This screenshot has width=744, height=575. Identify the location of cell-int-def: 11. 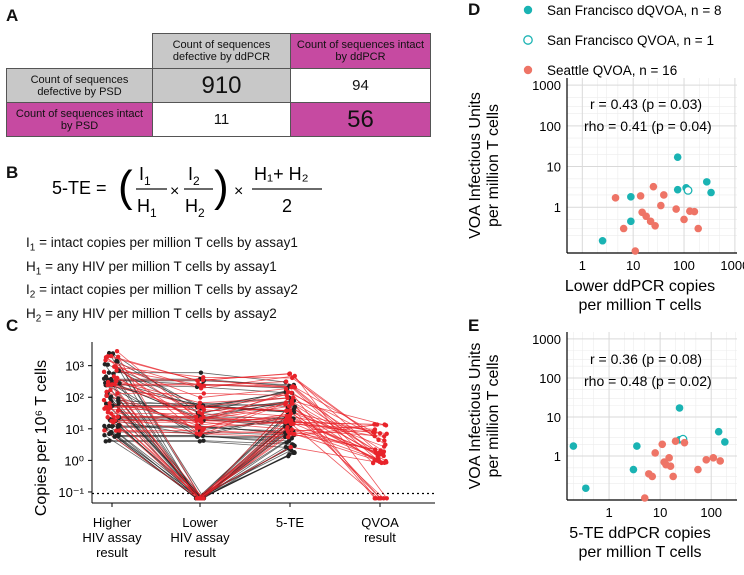
(221, 119).